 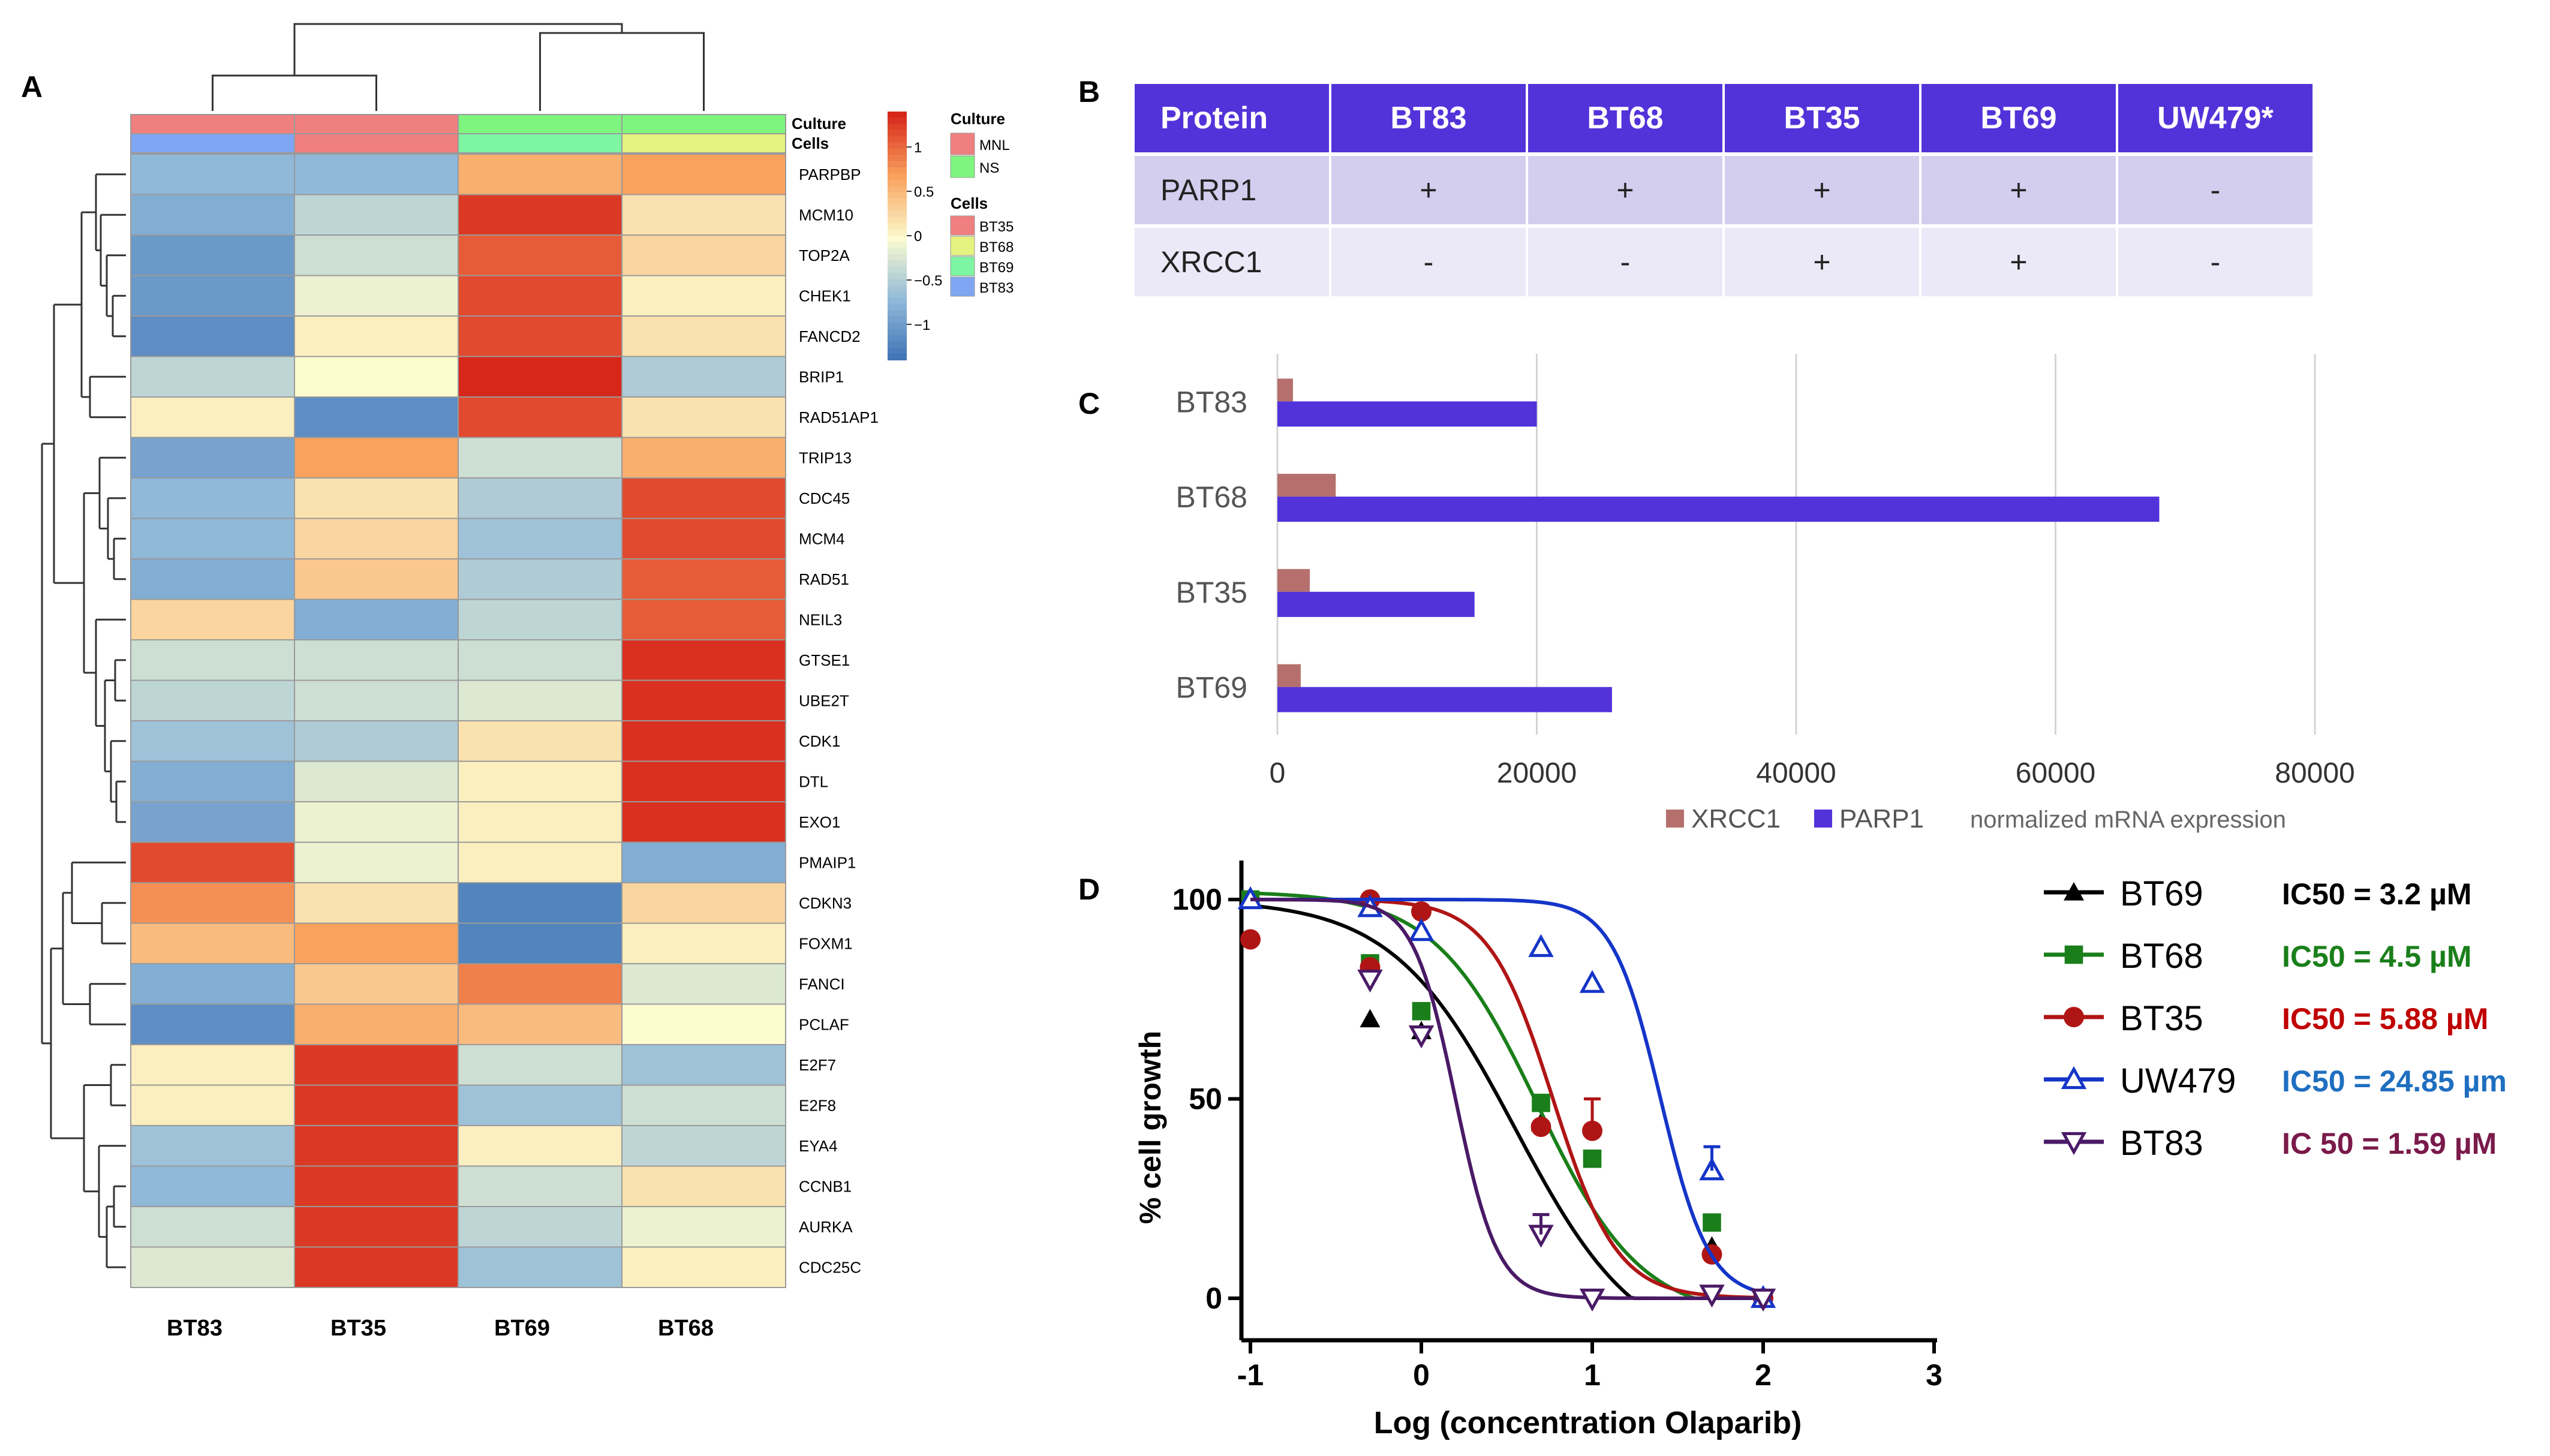 What do you see at coordinates (1507, 1096) in the screenshot?
I see `uw479-fit-curve` at bounding box center [1507, 1096].